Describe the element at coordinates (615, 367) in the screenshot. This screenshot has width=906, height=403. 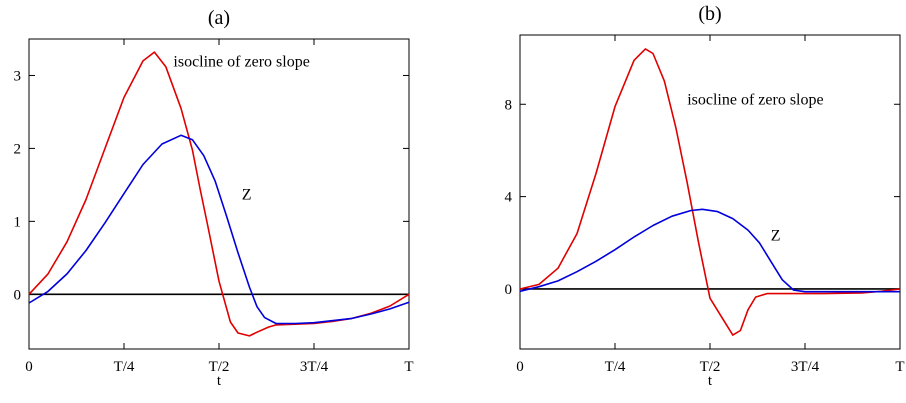
I see `chart-b-x-tick-label: T/4` at that location.